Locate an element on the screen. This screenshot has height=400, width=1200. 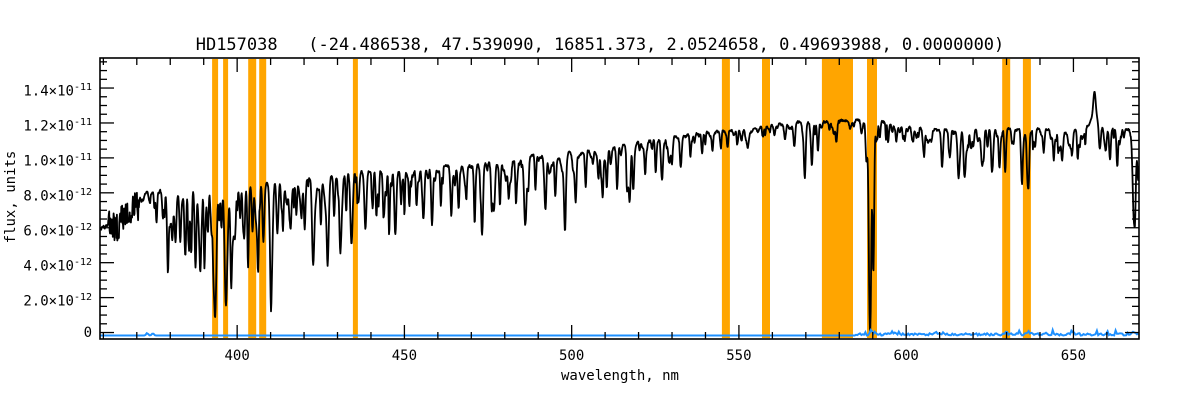
x-tick-label: 450 is located at coordinates (404, 356).